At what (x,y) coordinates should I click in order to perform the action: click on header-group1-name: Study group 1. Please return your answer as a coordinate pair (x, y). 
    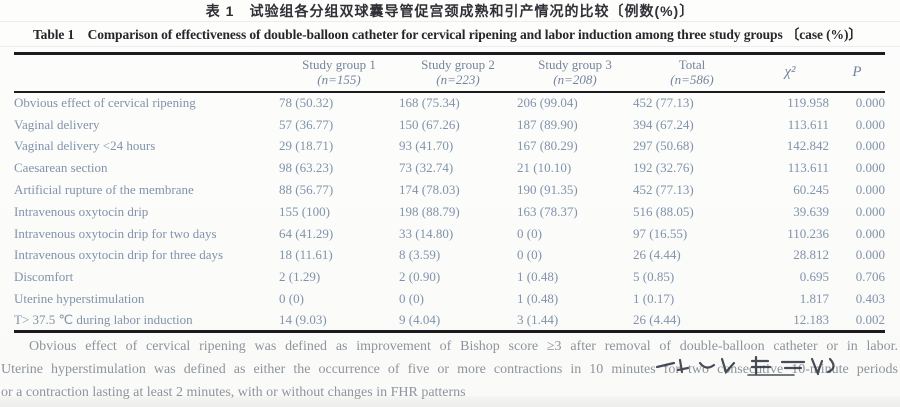
    Looking at the image, I should click on (339, 64).